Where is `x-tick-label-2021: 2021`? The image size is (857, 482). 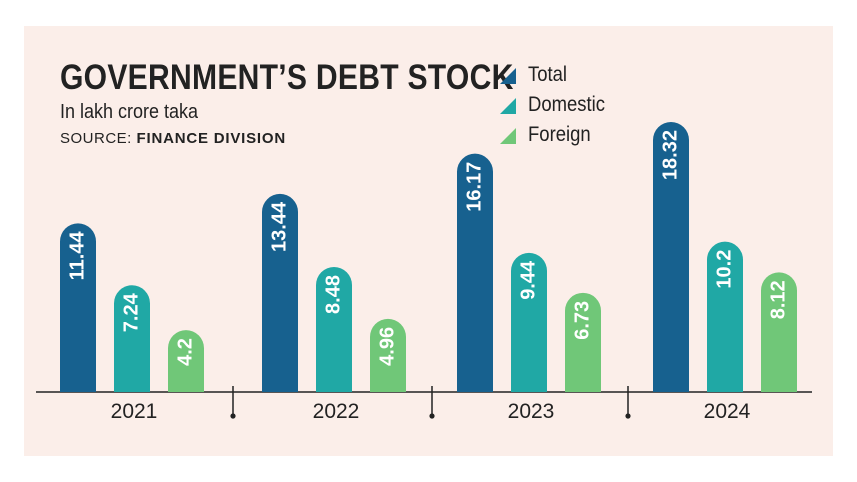 x-tick-label-2021: 2021 is located at coordinates (134, 411).